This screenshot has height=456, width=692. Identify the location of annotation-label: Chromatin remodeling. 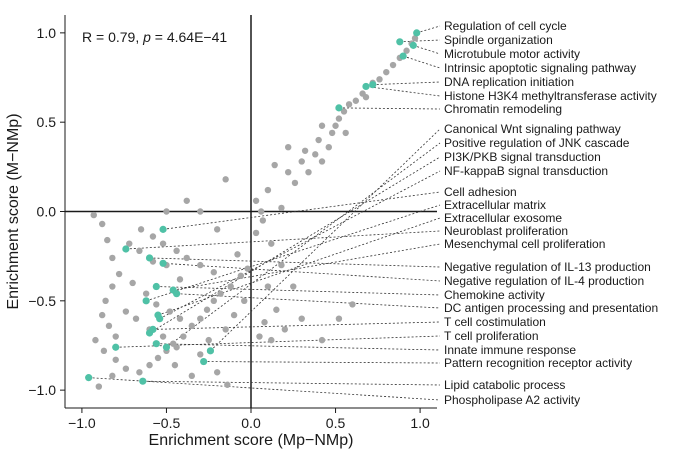
(503, 109).